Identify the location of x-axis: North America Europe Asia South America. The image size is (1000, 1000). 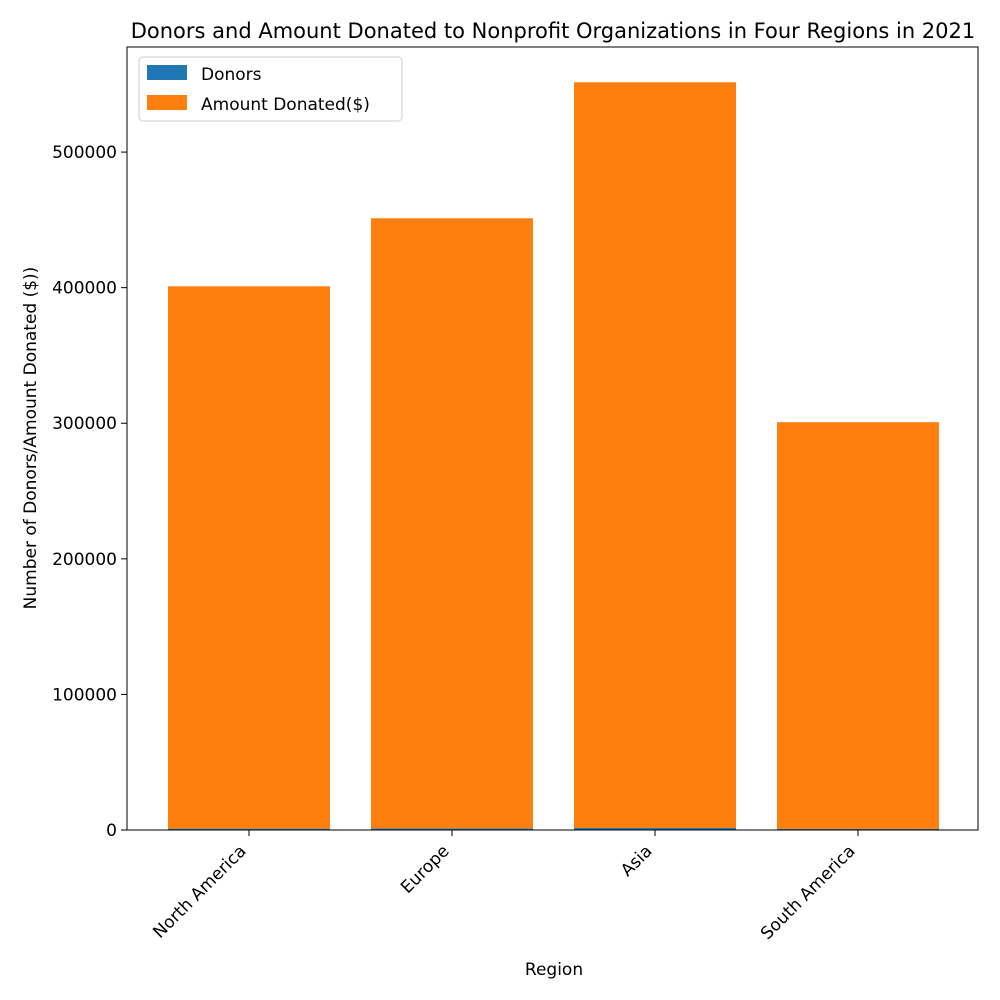
(504, 887).